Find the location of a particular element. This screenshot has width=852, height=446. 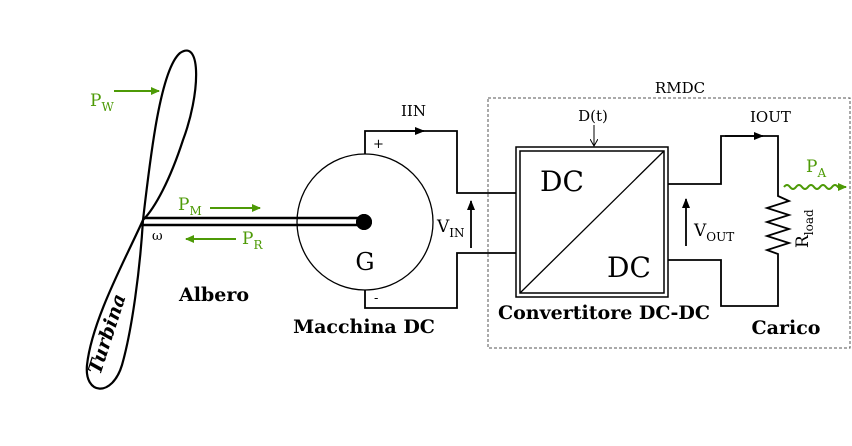

output-wire-bottom is located at coordinates (723, 282).